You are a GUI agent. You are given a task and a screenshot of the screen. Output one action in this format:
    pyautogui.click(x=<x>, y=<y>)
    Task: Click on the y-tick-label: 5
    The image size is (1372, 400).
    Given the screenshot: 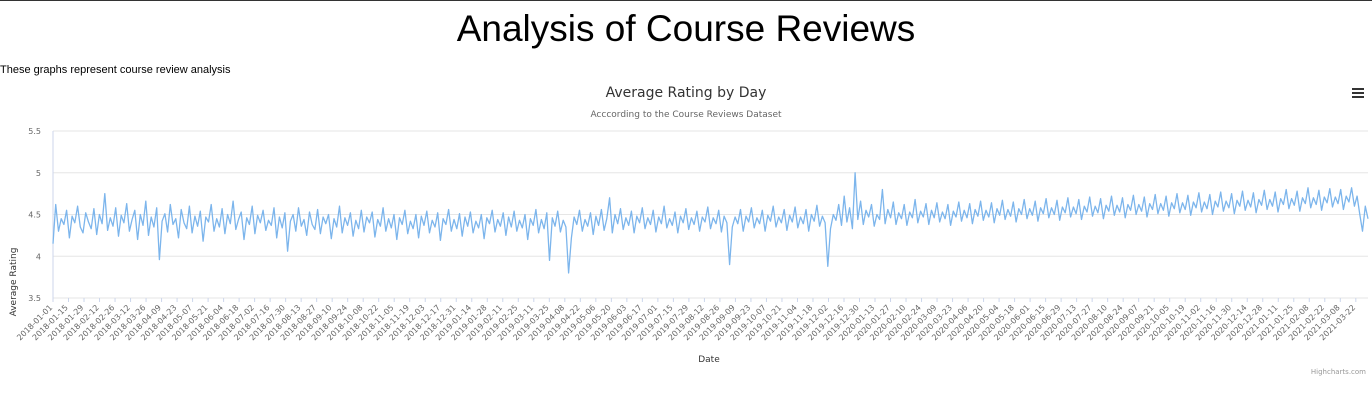 What is the action you would take?
    pyautogui.click(x=38, y=173)
    